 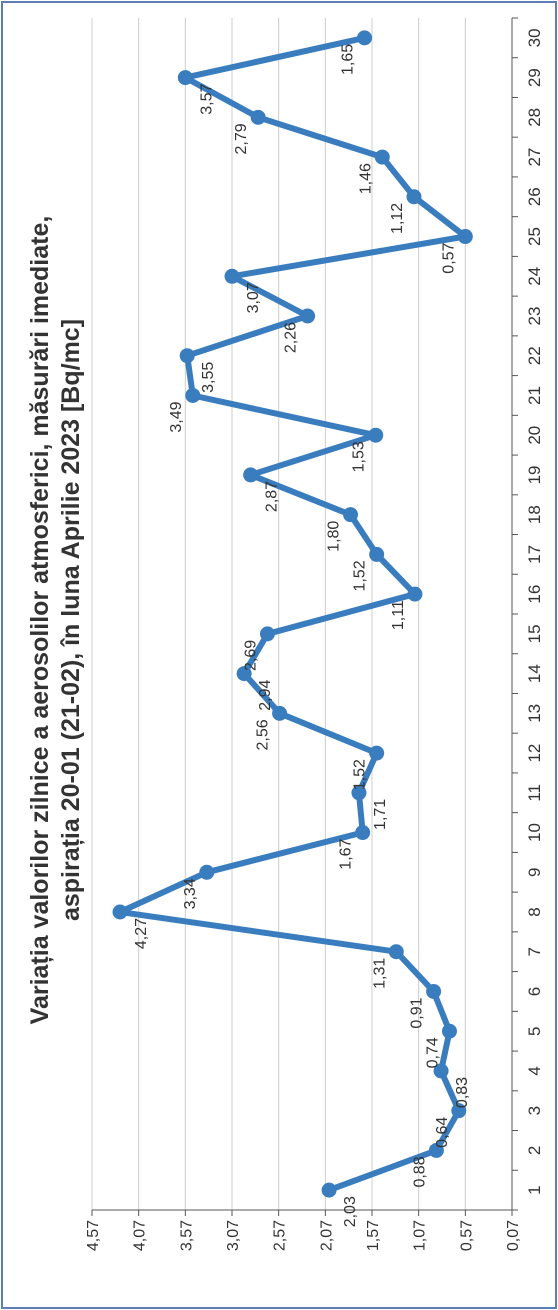 I want to click on x-tick-label: 2, so click(x=534, y=1150).